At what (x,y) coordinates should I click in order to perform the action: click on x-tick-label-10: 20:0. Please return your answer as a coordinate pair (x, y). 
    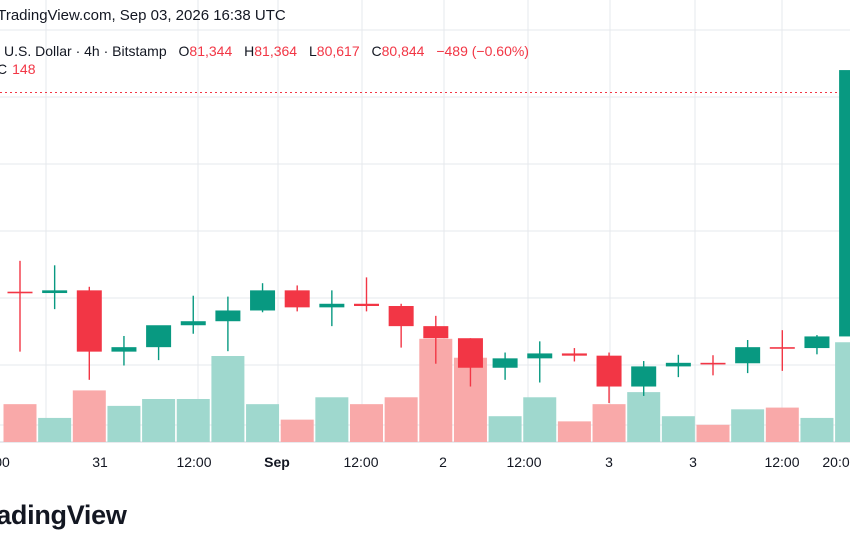
    Looking at the image, I should click on (835, 462).